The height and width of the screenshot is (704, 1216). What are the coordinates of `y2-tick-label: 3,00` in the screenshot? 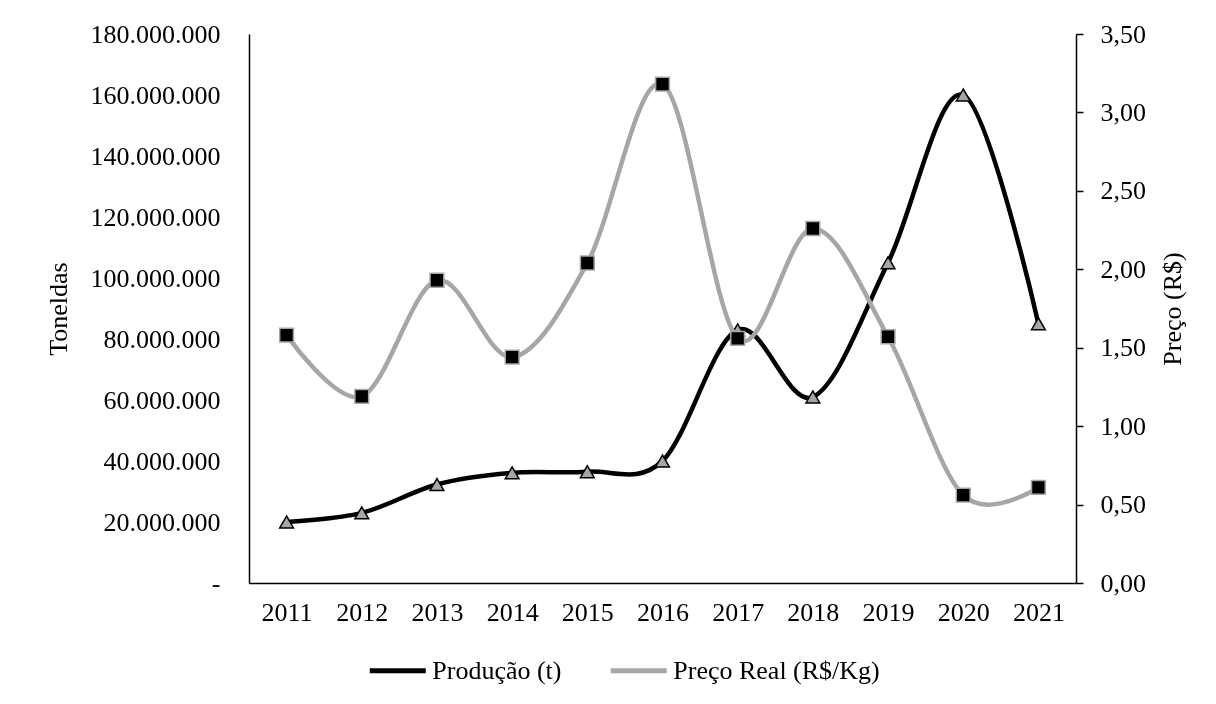 It's located at (1123, 112).